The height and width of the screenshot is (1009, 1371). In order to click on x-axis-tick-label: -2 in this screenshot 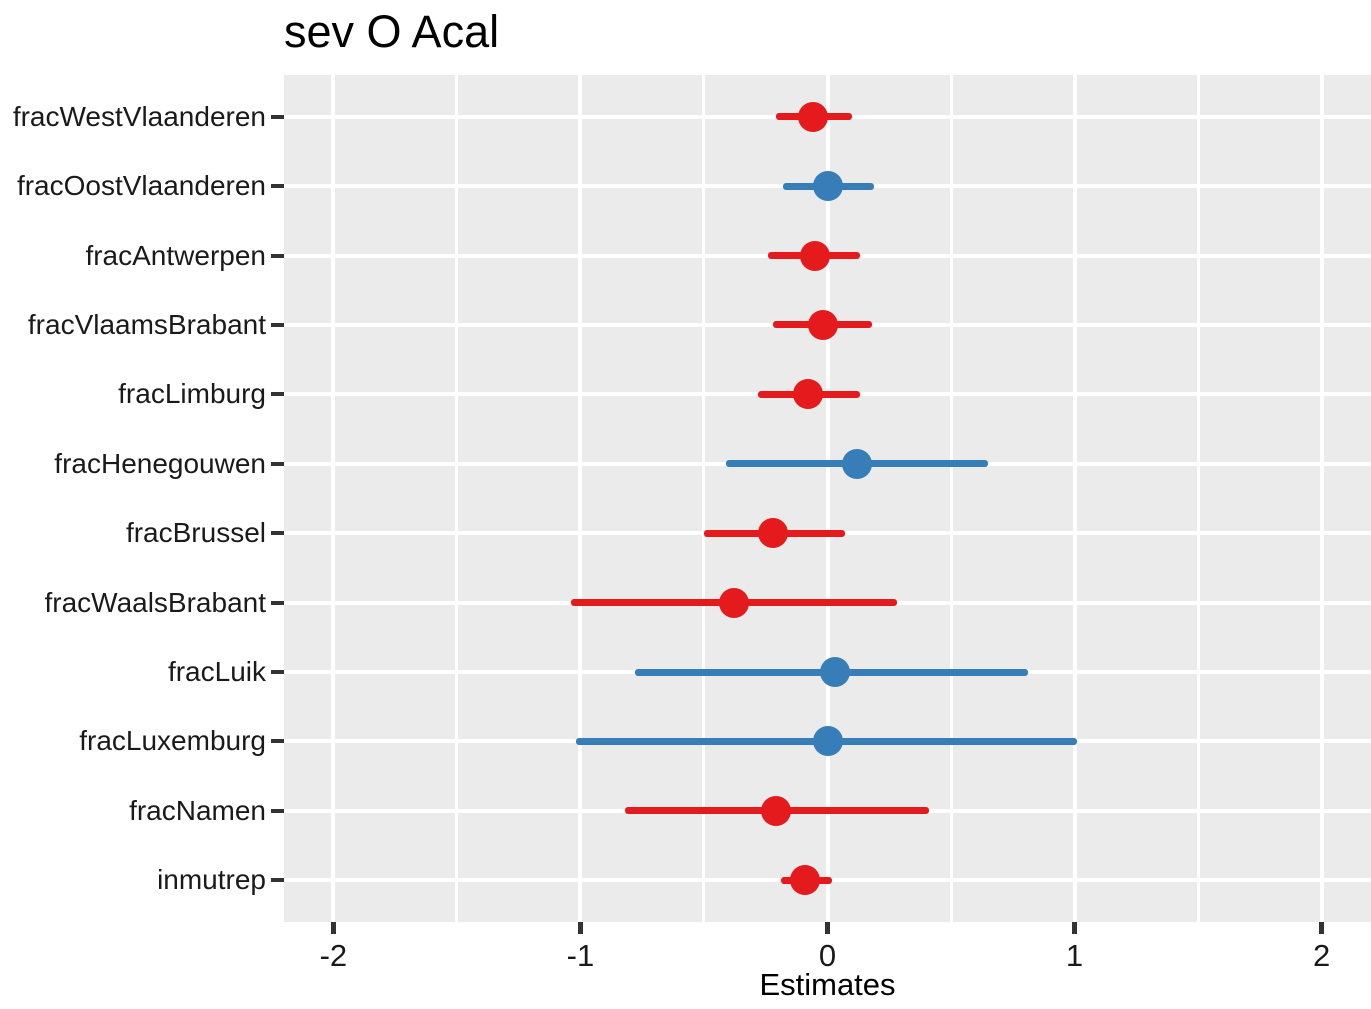, I will do `click(333, 955)`.